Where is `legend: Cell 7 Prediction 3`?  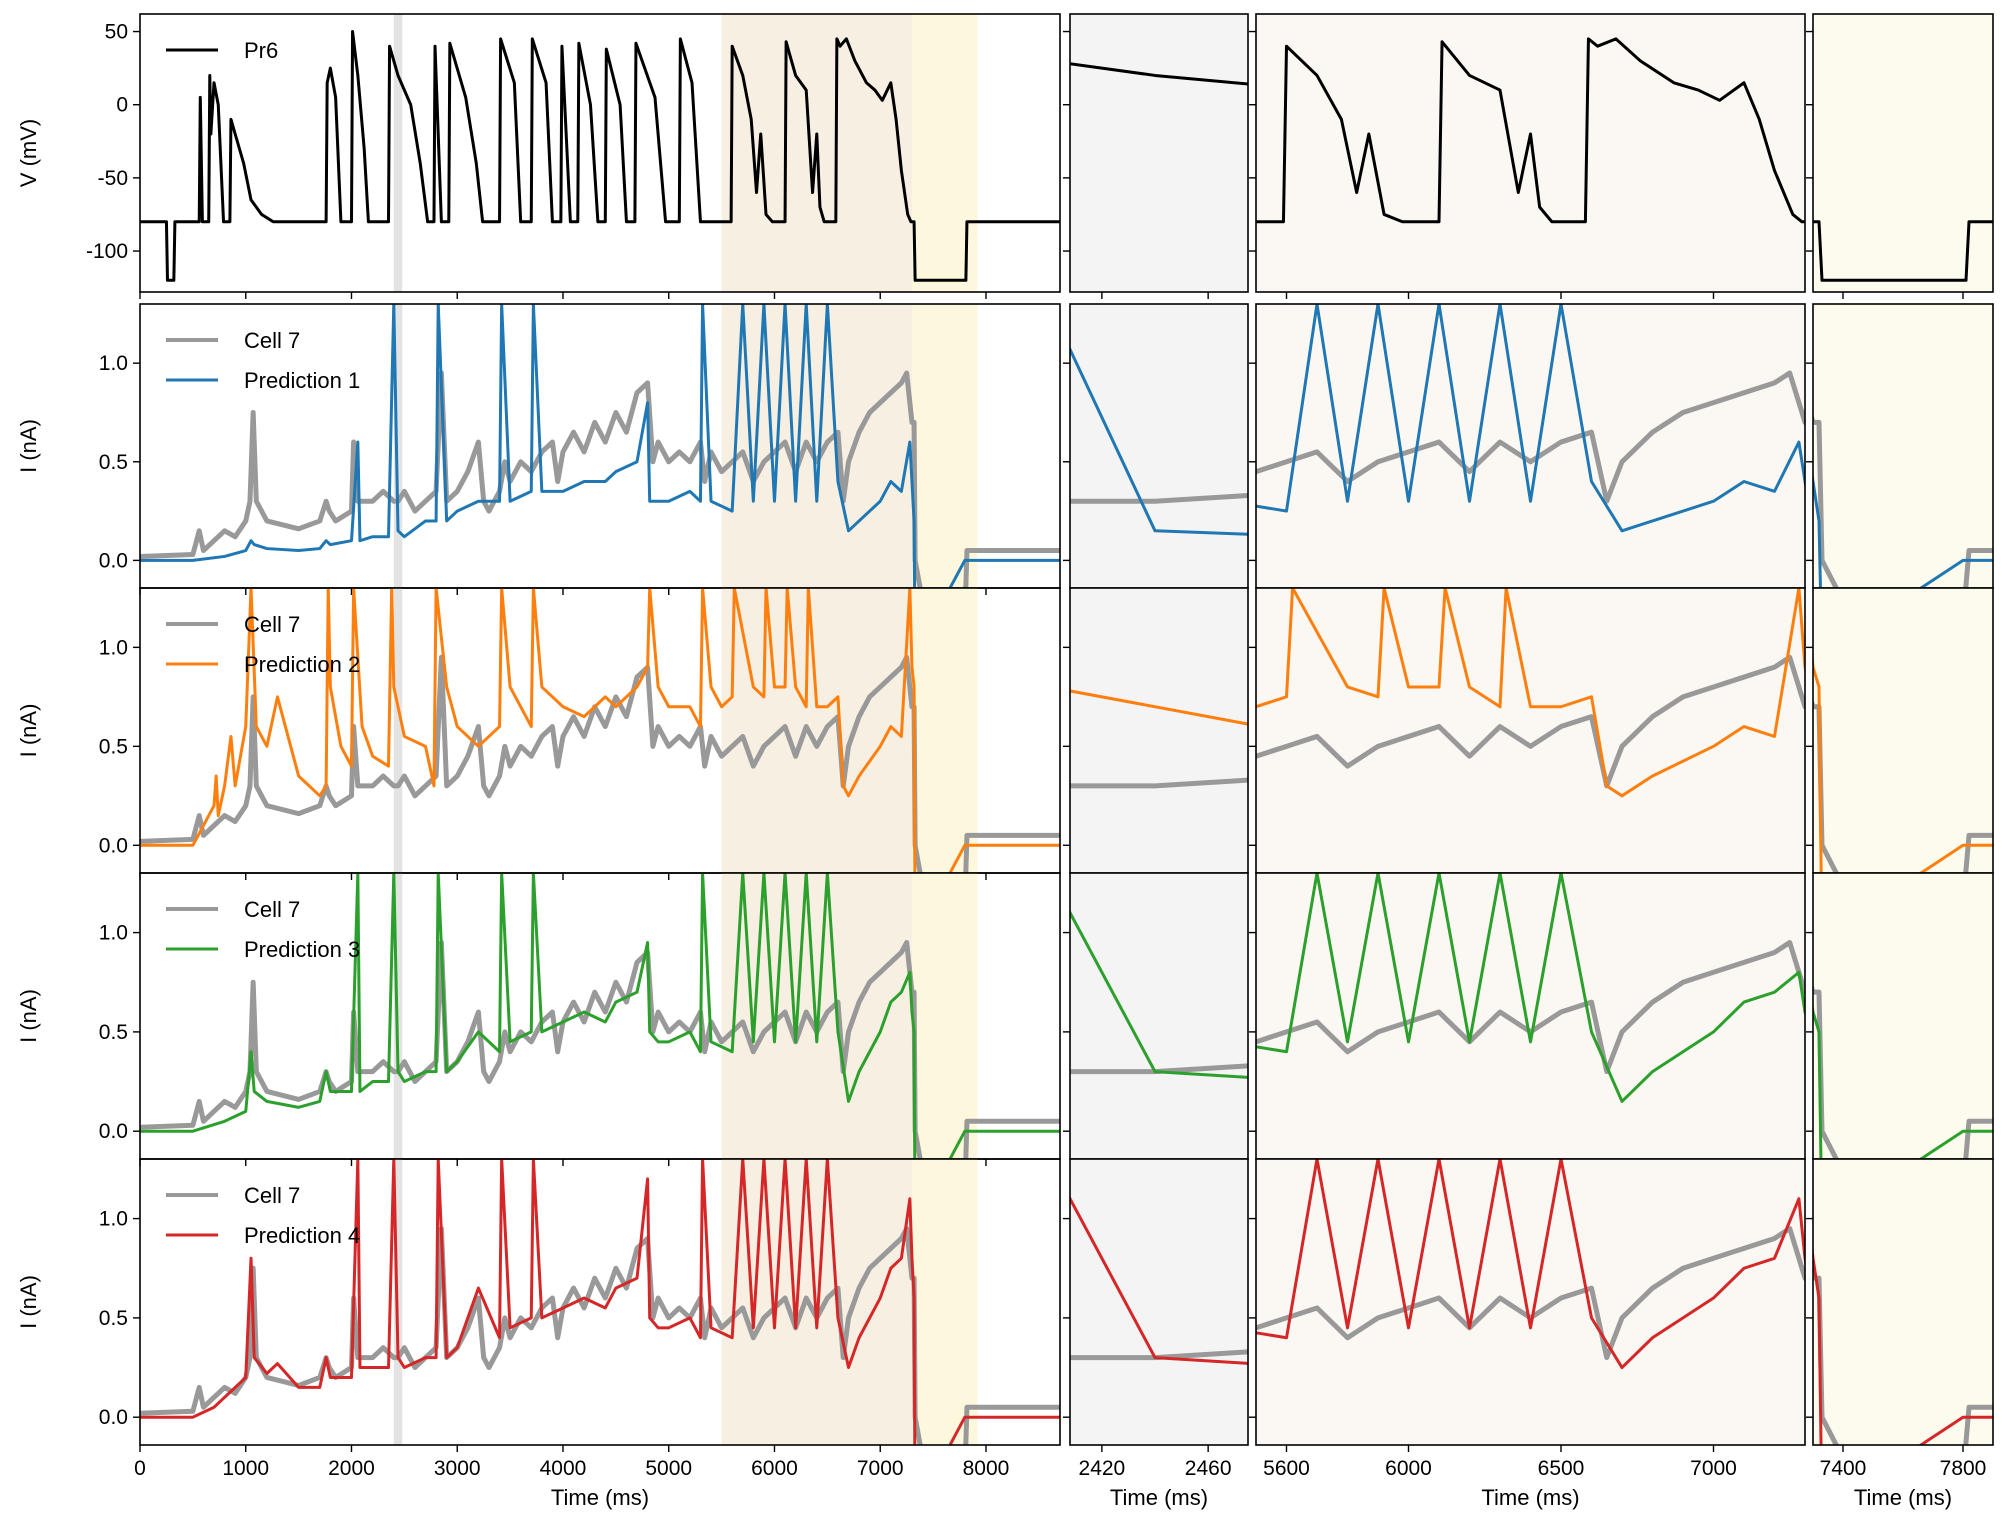 legend: Cell 7 Prediction 3 is located at coordinates (263, 929).